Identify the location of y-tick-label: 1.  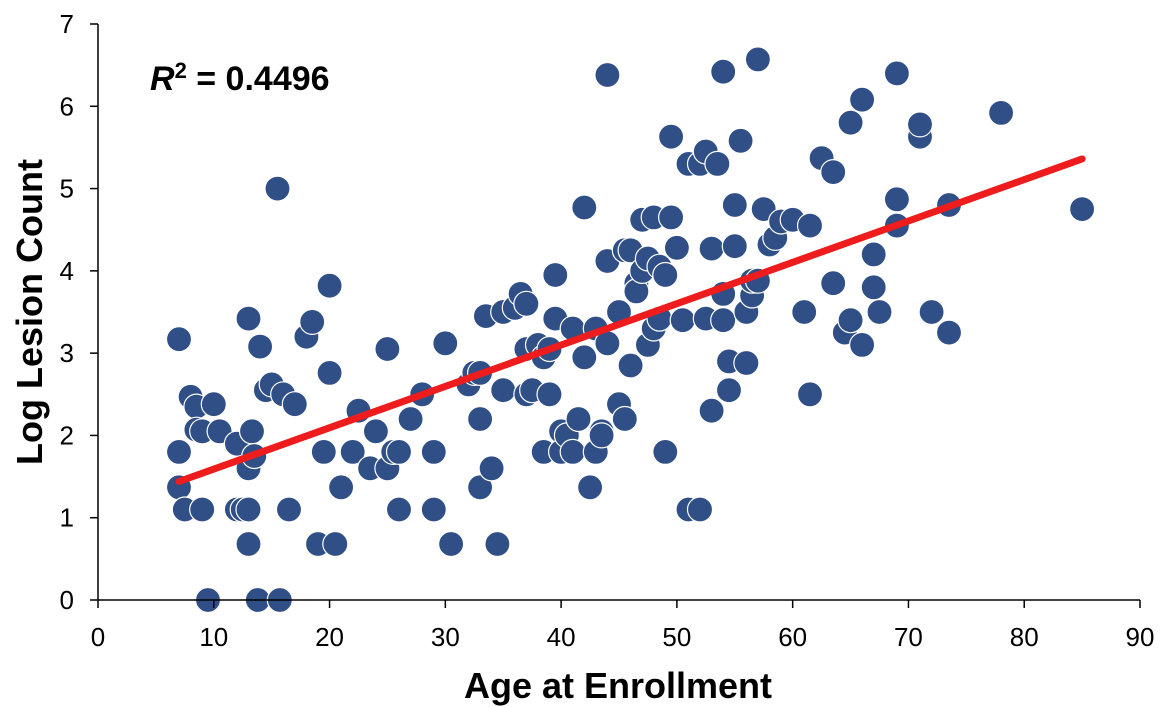
(67, 518).